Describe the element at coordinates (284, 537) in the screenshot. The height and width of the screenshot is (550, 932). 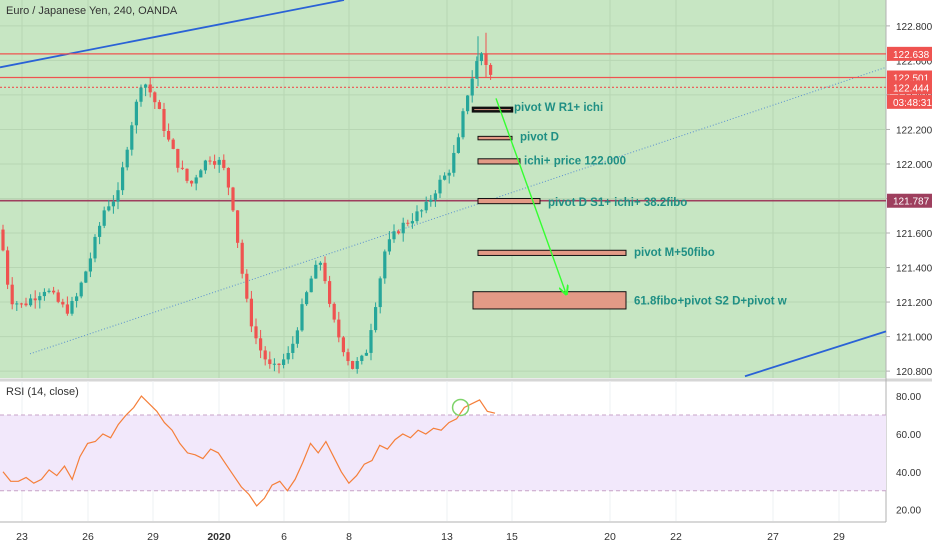
I see `time-tick-label-4: 6` at that location.